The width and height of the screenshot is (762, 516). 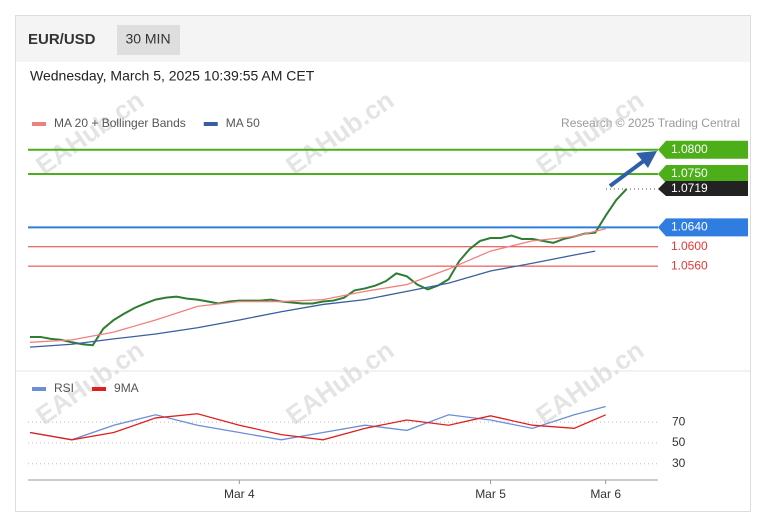 What do you see at coordinates (605, 494) in the screenshot?
I see `x-tick-label: Mar 6` at bounding box center [605, 494].